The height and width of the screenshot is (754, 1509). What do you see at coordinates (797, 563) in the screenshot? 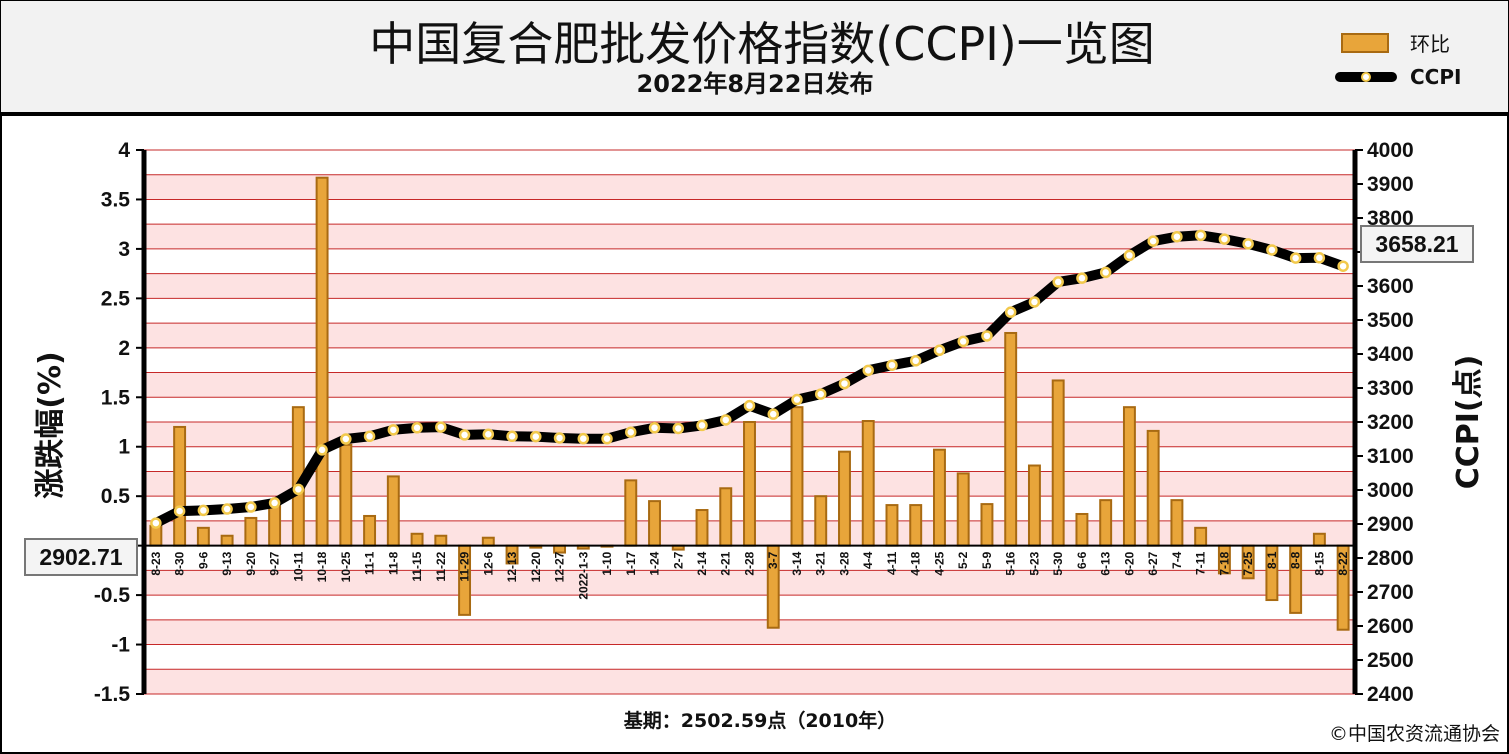
I see `x-tick-label: 3-14` at bounding box center [797, 563].